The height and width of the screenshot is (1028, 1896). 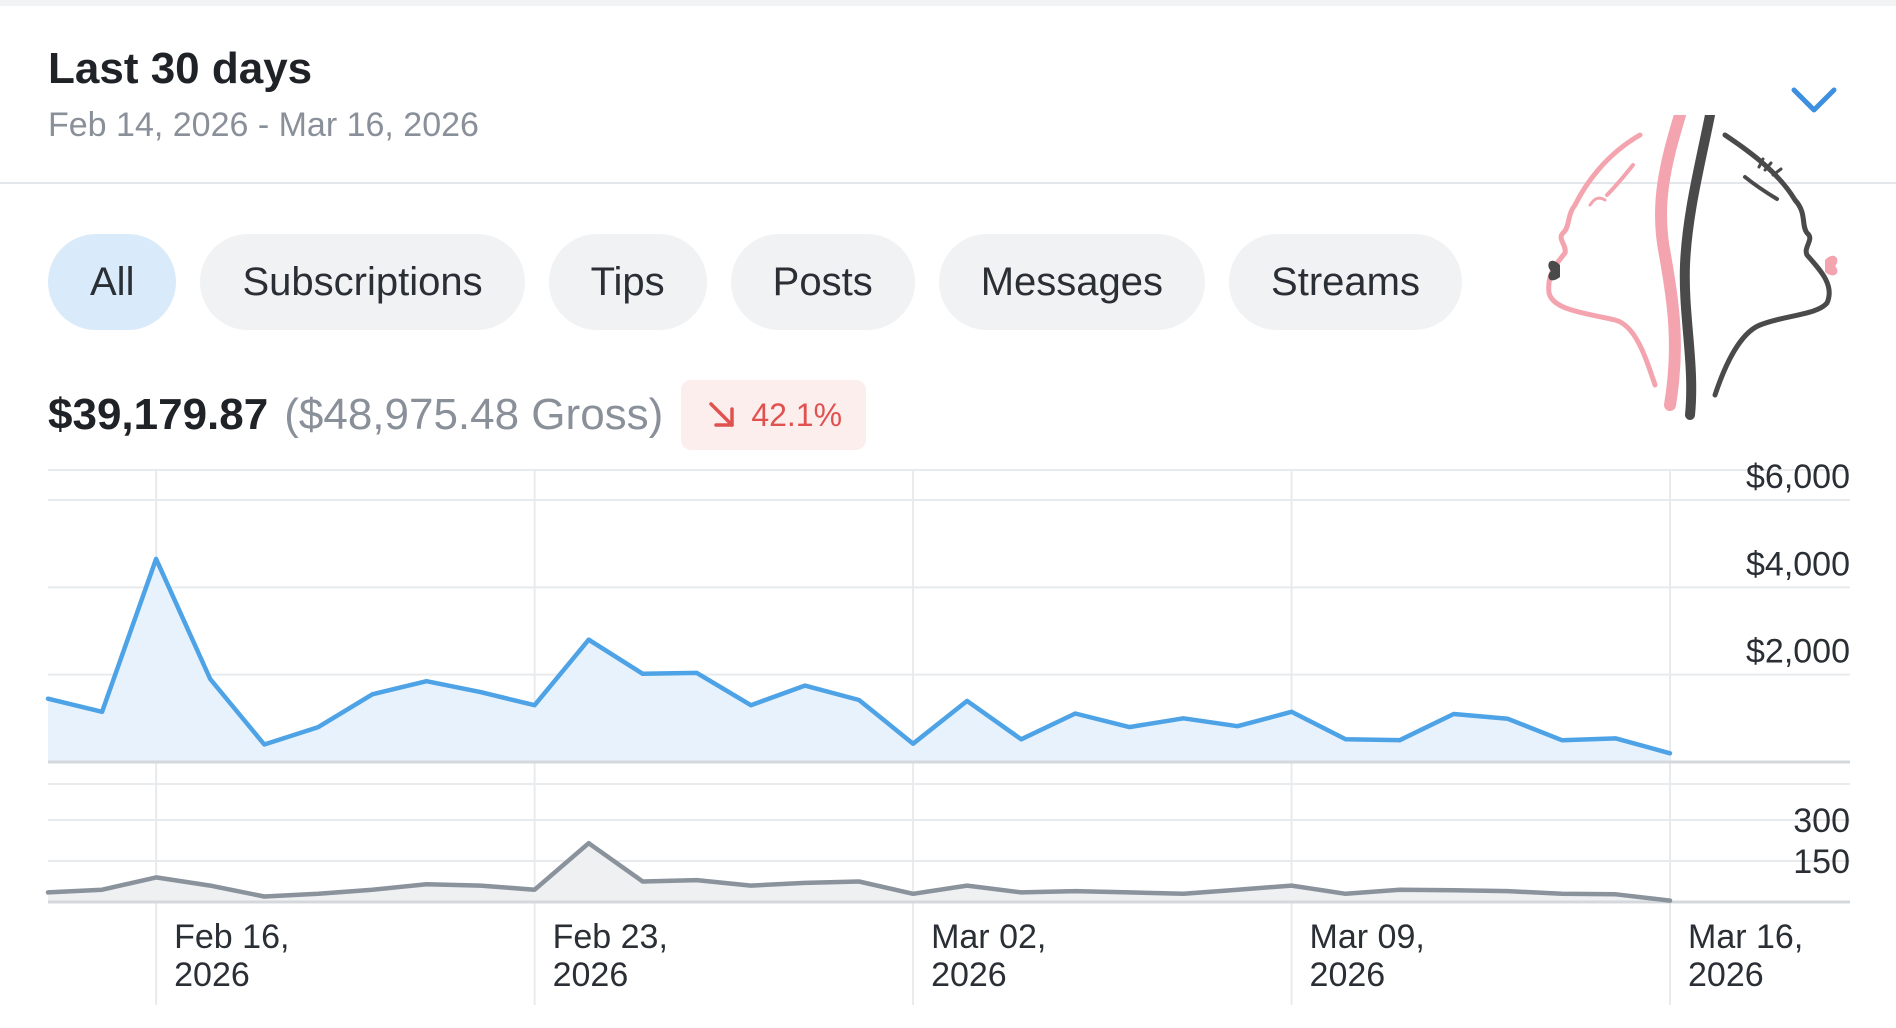 What do you see at coordinates (1821, 862) in the screenshot?
I see `count-y-tick-label: 150` at bounding box center [1821, 862].